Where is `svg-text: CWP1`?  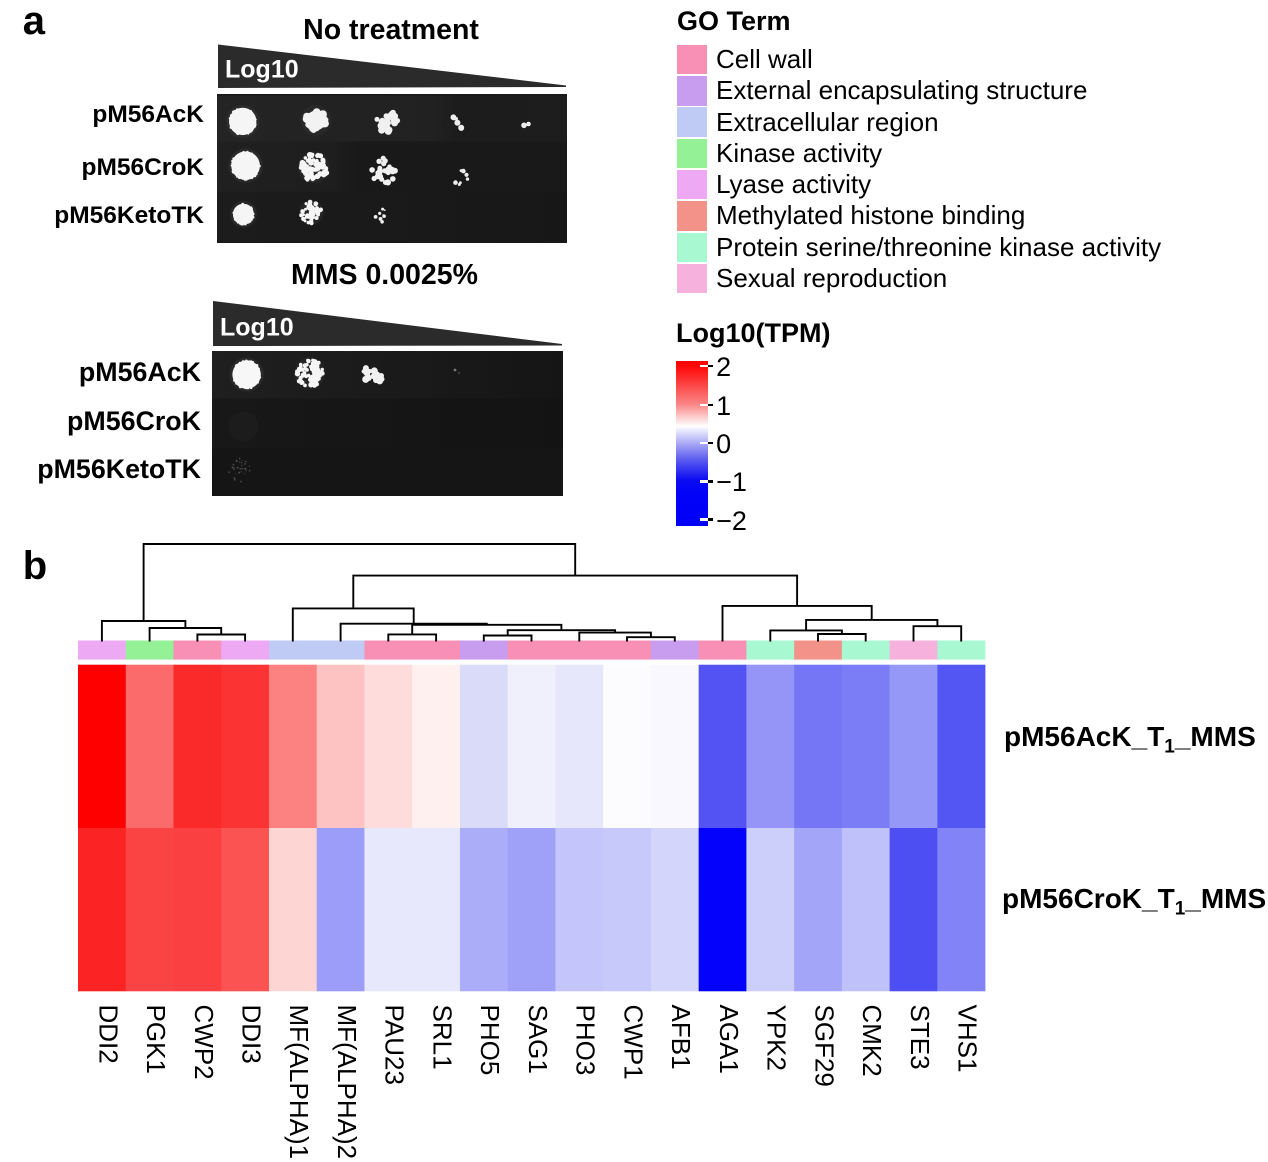 svg-text: CWP1 is located at coordinates (633, 1042).